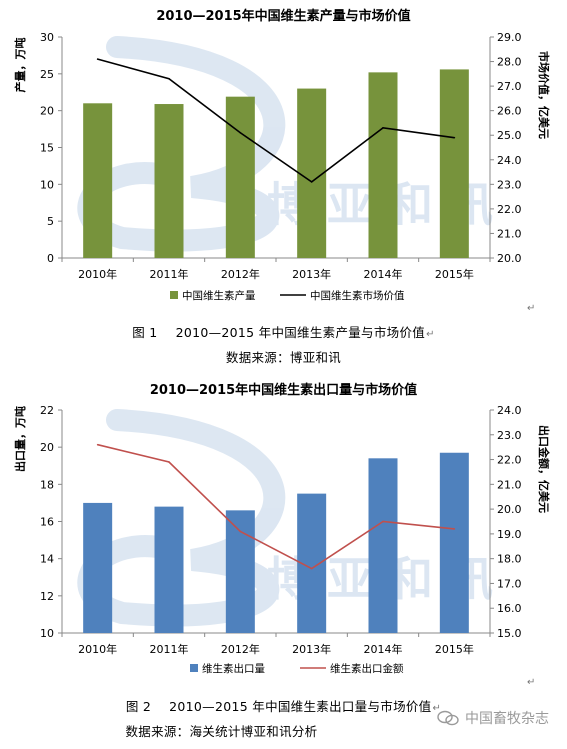 Image resolution: width=567 pixels, height=749 pixels. I want to click on left-tick-label: 15, so click(47, 148).